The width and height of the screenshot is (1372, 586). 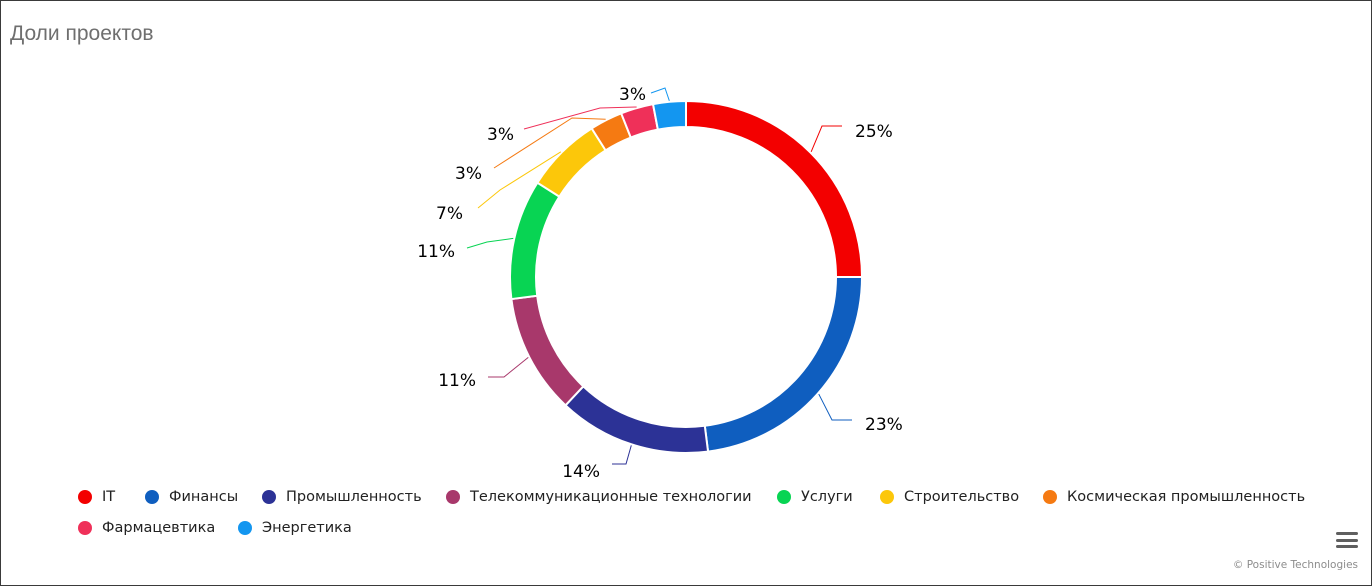 I want to click on legend-item: Финансы, so click(x=191, y=497).